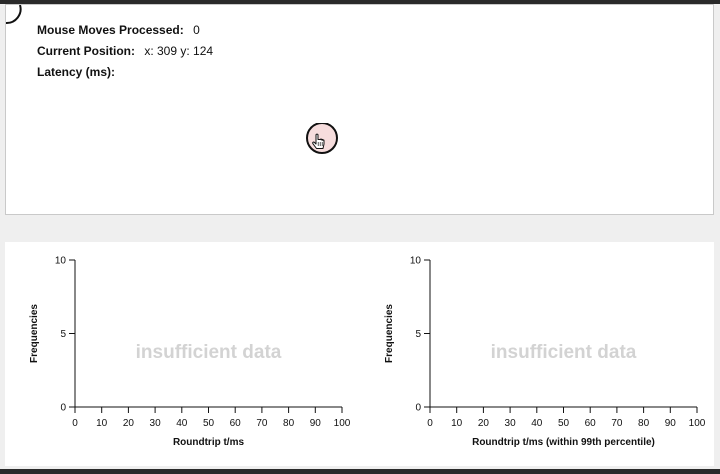 Image resolution: width=720 pixels, height=474 pixels. What do you see at coordinates (360, 471) in the screenshot?
I see `bottom-bar` at bounding box center [360, 471].